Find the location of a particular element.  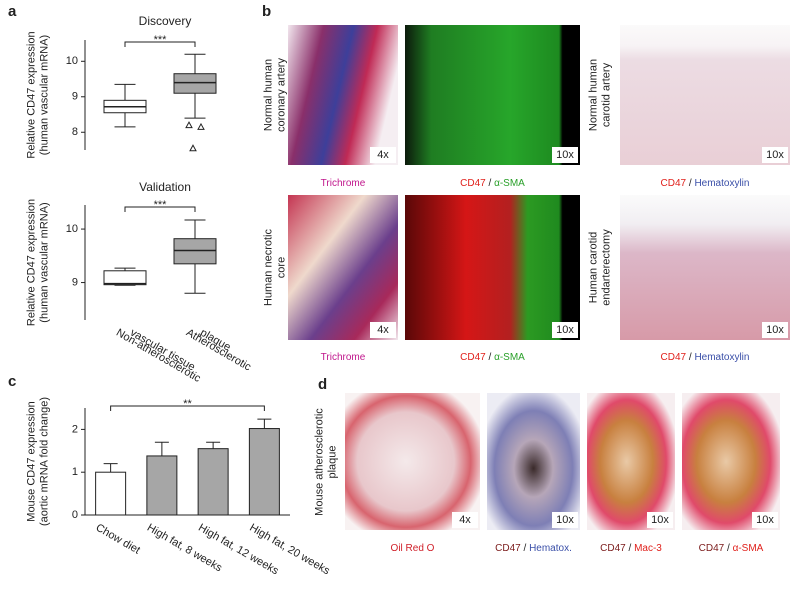

axis-label: coronary artery is located at coordinates (281, 95).